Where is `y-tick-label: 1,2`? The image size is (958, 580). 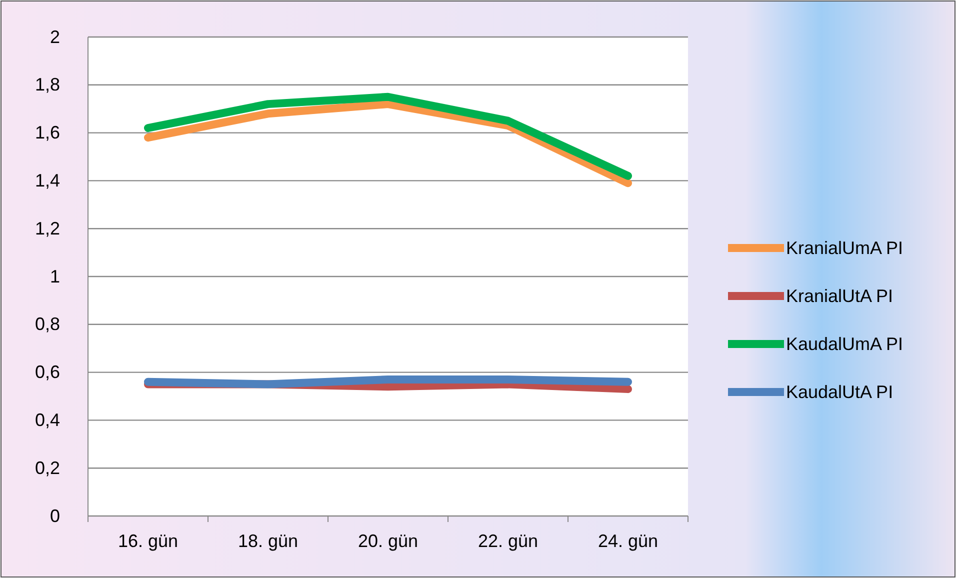 y-tick-label: 1,2 is located at coordinates (47, 228).